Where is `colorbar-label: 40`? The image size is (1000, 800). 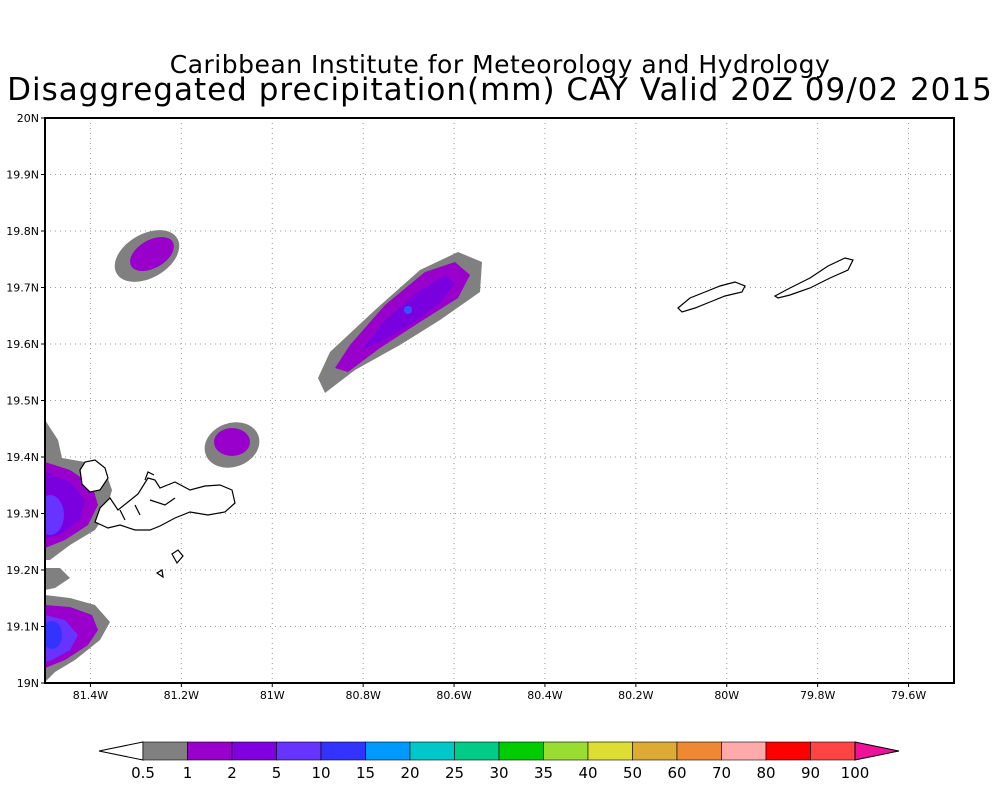
colorbar-label: 40 is located at coordinates (587, 773).